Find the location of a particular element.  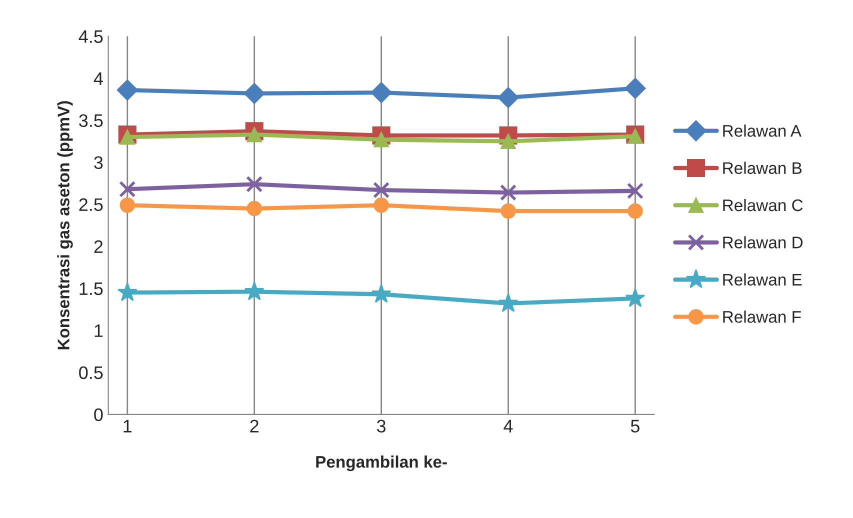

x-tick-label: 5 is located at coordinates (635, 426).